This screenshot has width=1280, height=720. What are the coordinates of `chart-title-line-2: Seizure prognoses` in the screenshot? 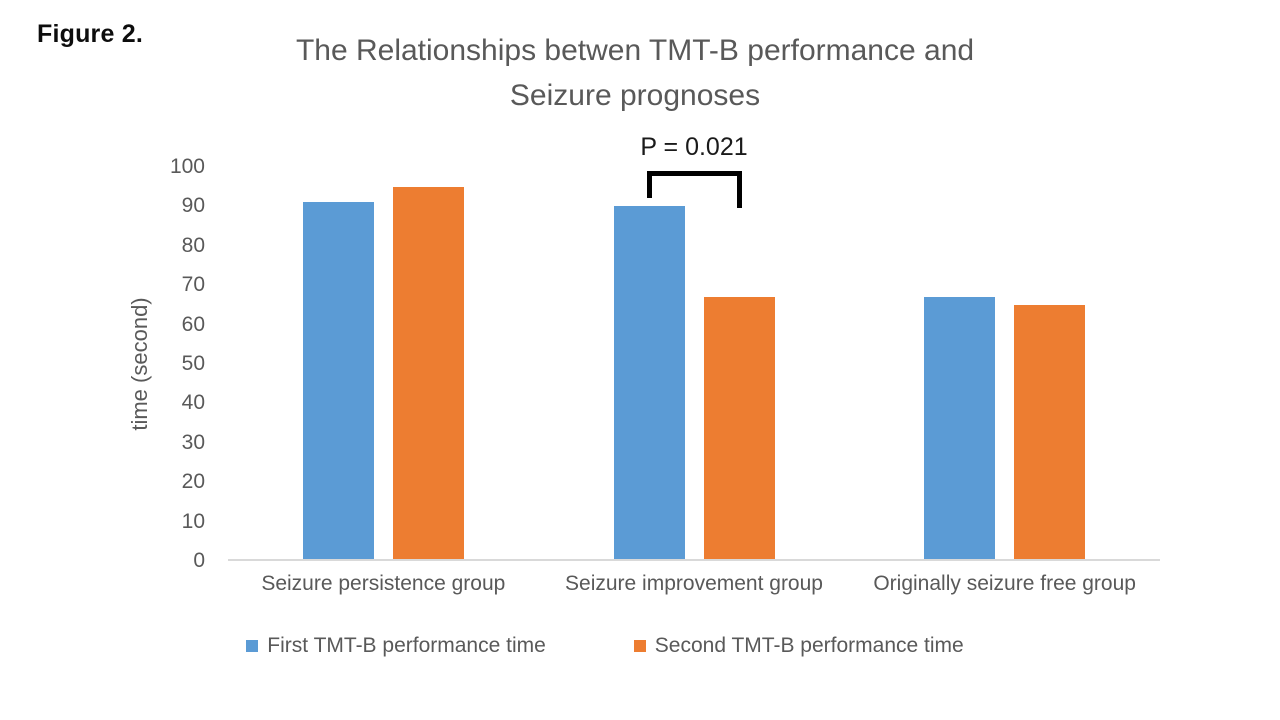 It's located at (635, 95).